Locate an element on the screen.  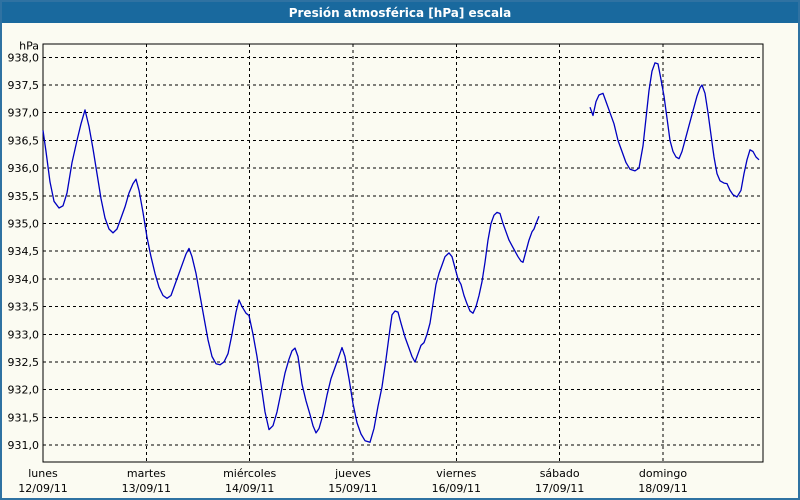
y-tick-label: 934,5 is located at coordinates (24, 251).